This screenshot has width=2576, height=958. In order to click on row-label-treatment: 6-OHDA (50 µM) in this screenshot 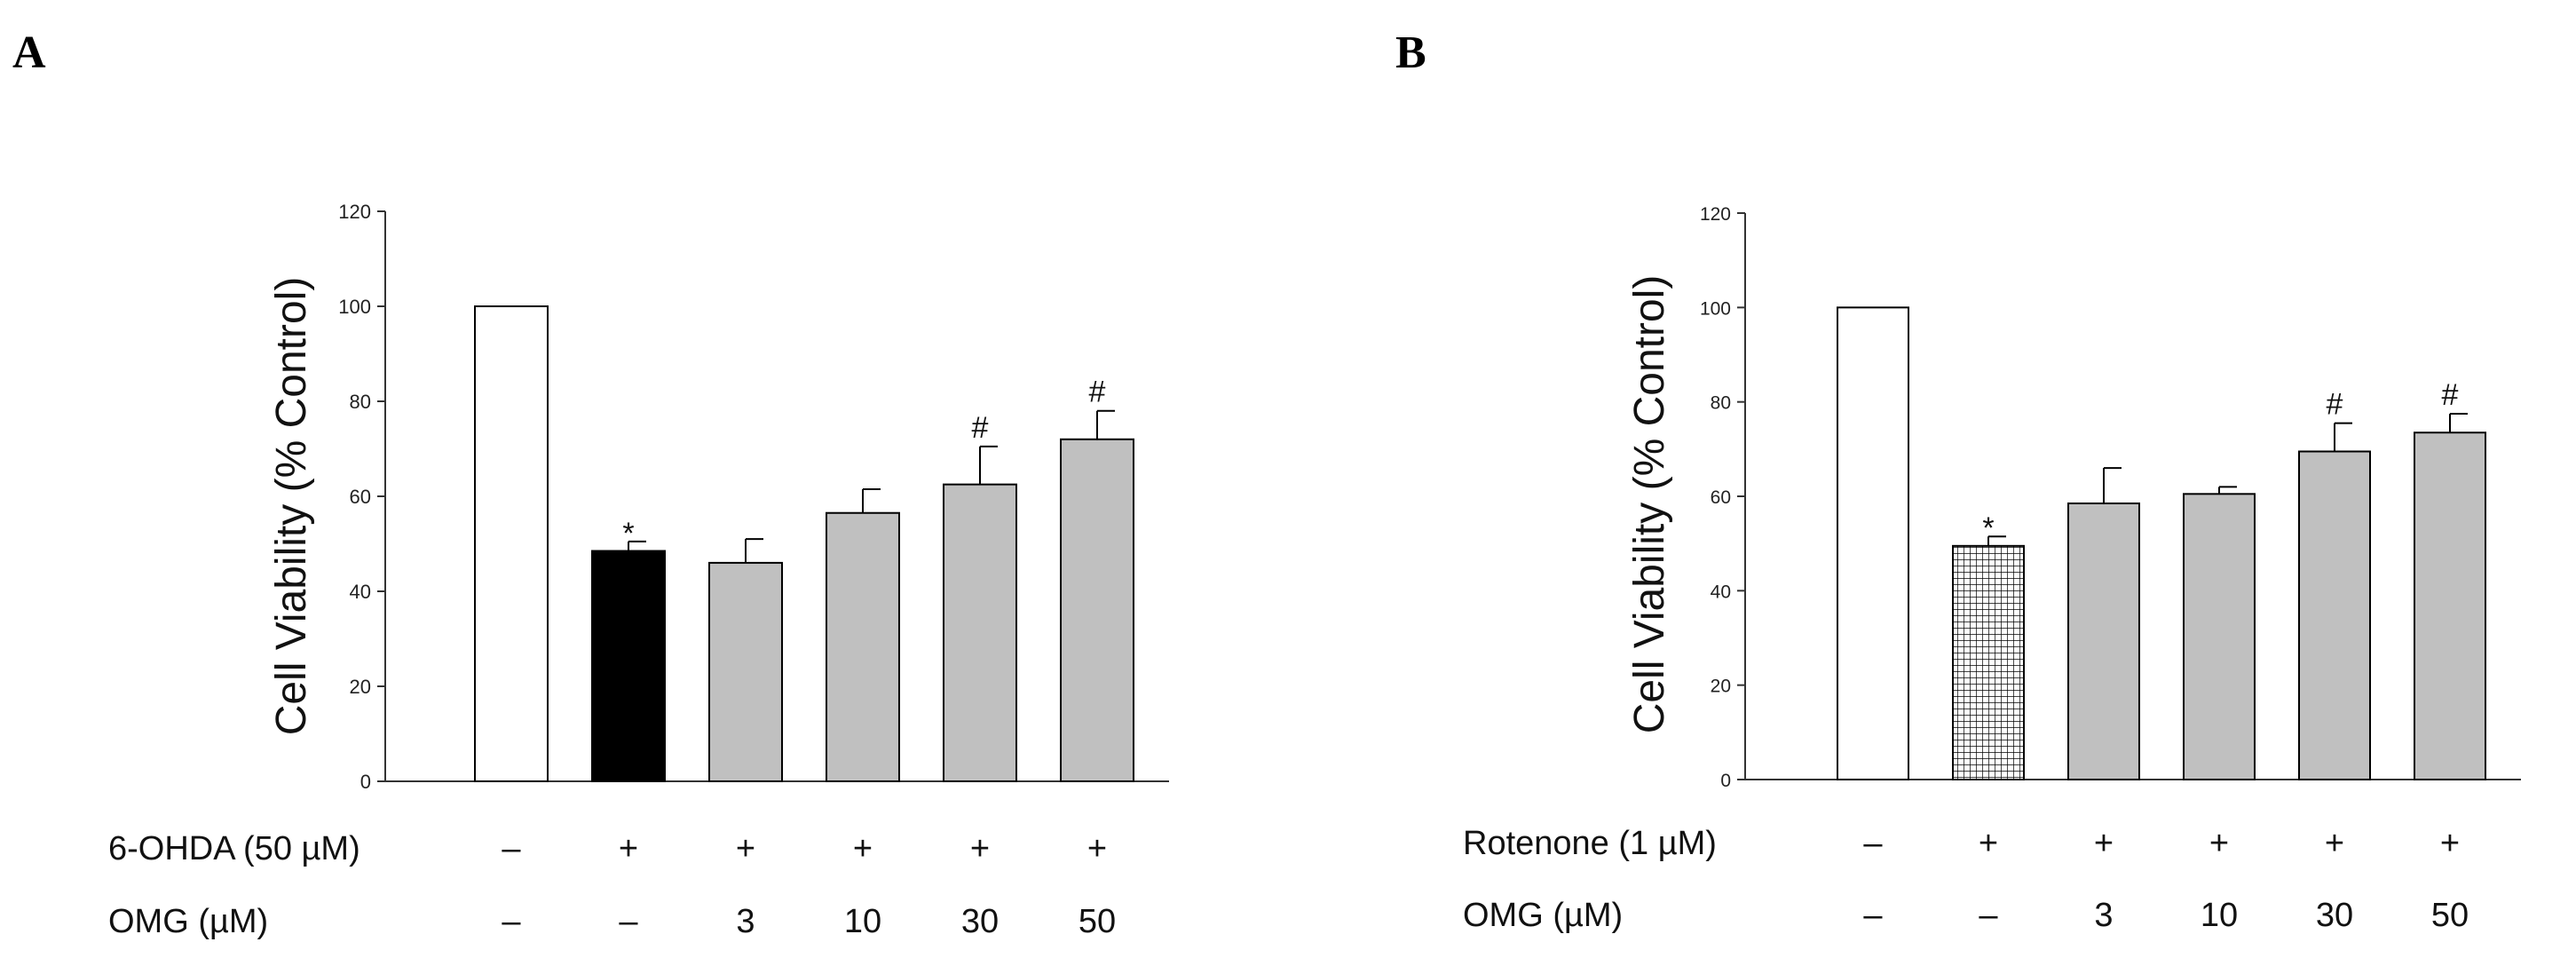, I will do `click(234, 849)`.